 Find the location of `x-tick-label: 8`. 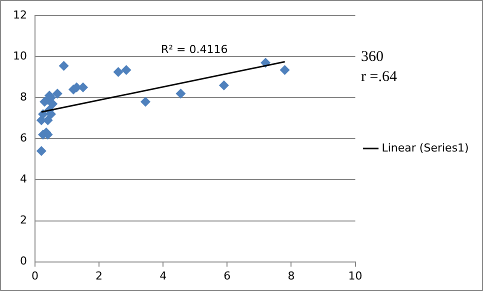

x-tick-label: 8 is located at coordinates (291, 275).